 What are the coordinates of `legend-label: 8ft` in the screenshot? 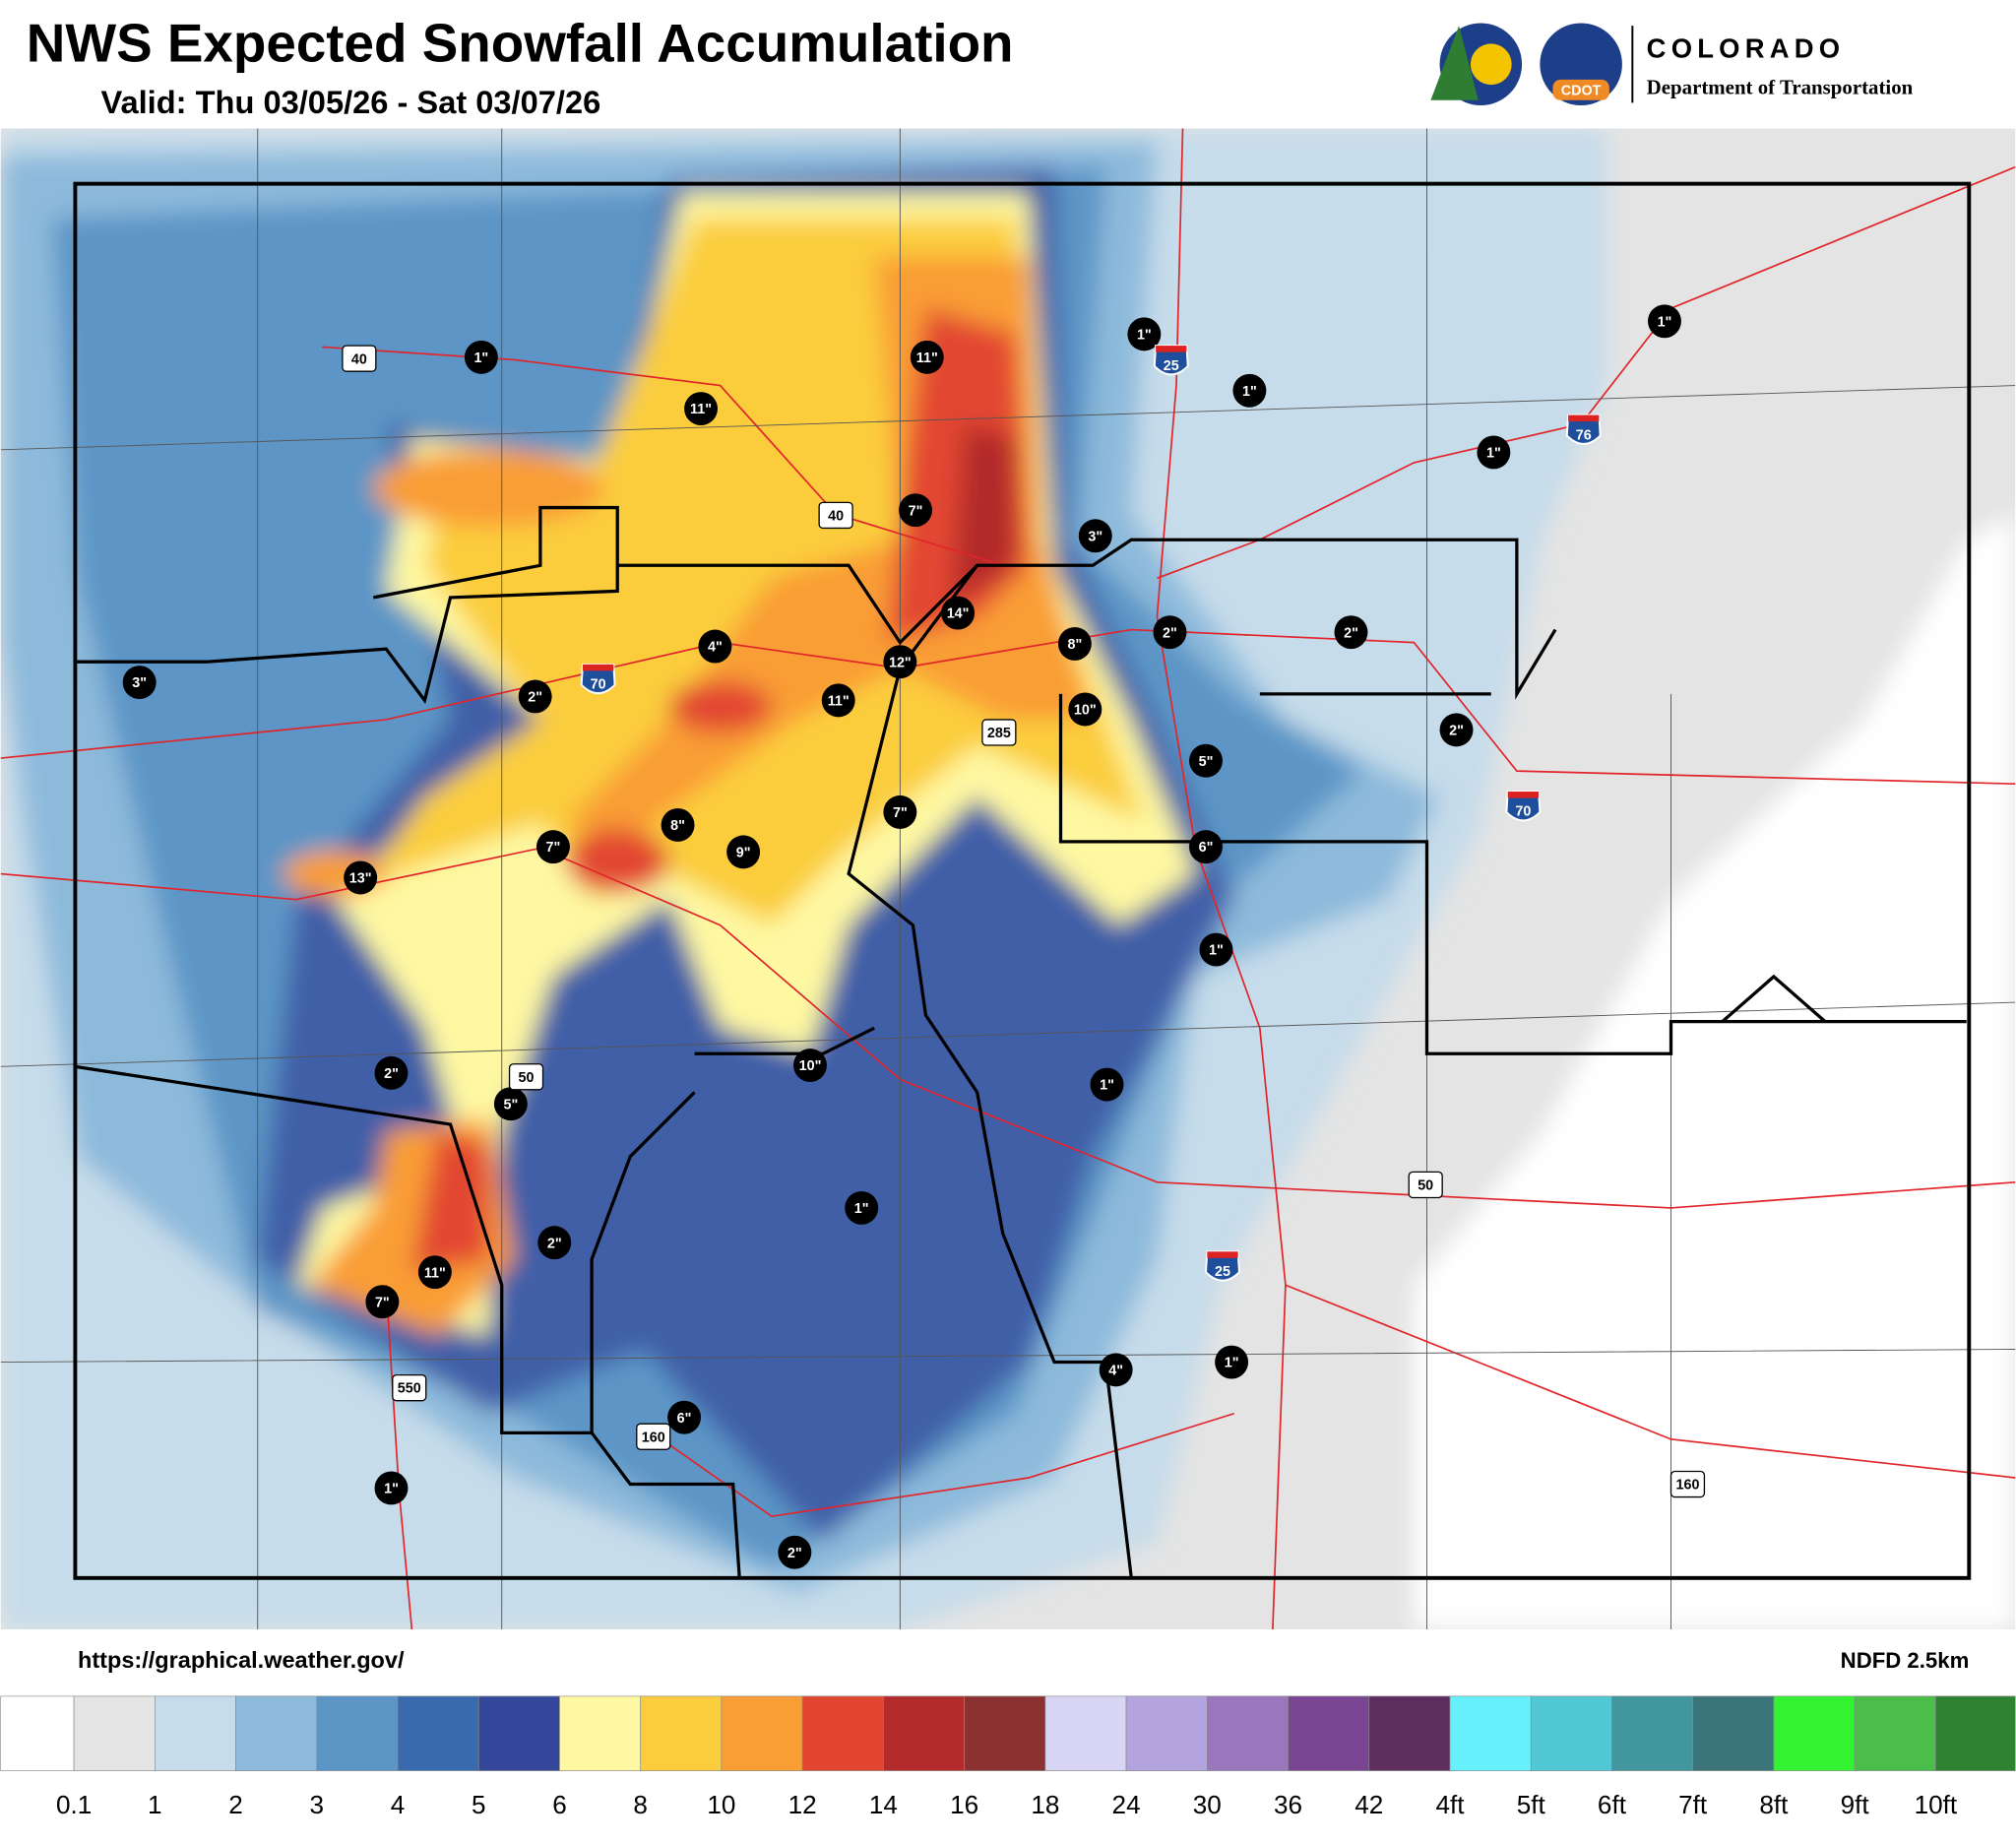 It's located at (1774, 1804).